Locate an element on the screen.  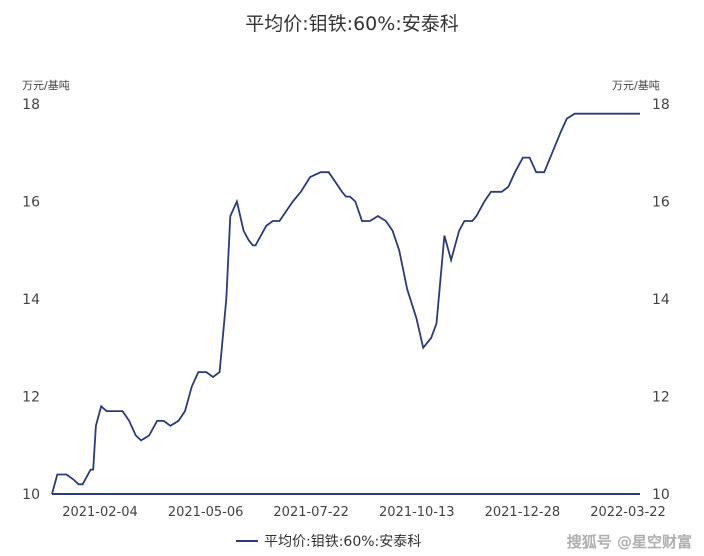
y-tick-label-right: 16 is located at coordinates (661, 203).